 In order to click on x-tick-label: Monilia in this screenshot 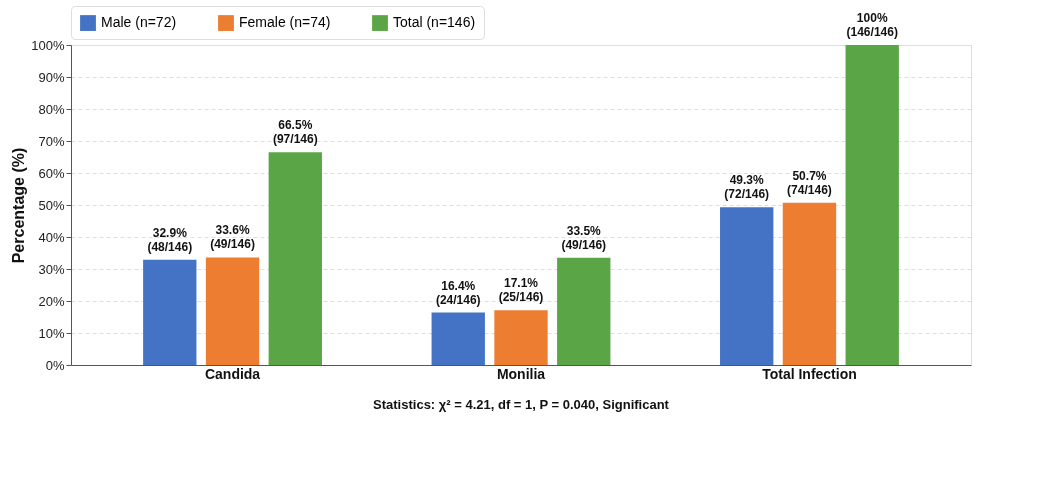, I will do `click(521, 373)`.